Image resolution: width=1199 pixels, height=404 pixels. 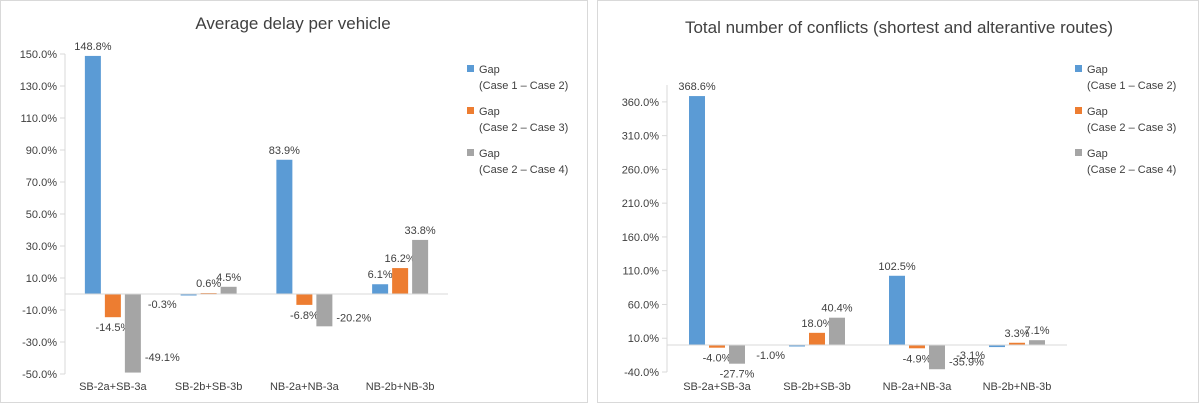 I want to click on data-label: 148.8%, so click(x=93, y=47).